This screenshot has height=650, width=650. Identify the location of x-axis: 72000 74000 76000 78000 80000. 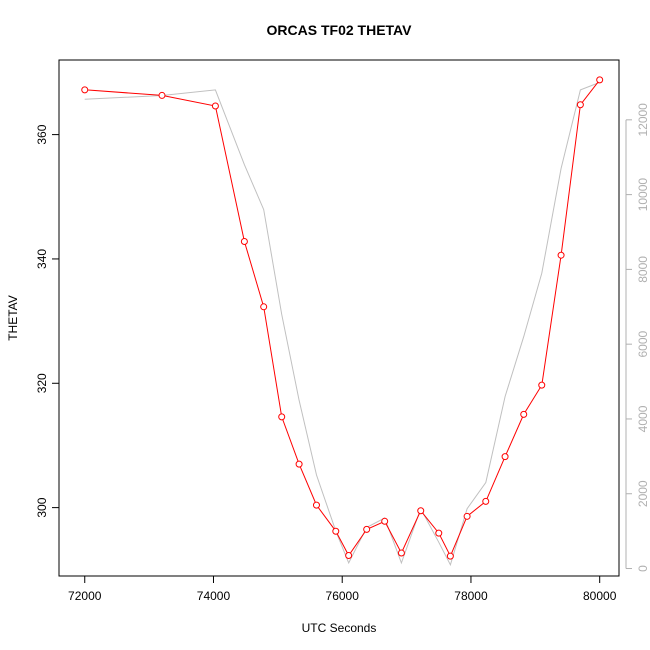
(342, 589).